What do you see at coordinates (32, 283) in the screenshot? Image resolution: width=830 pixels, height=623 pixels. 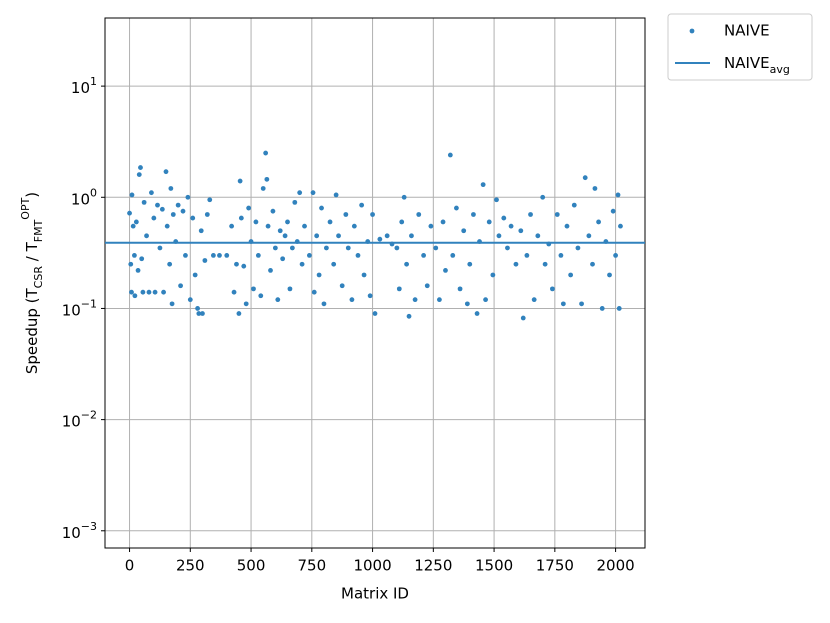 I see `y-axis-label: Speedup (TCSR / TFMTOPT)` at bounding box center [32, 283].